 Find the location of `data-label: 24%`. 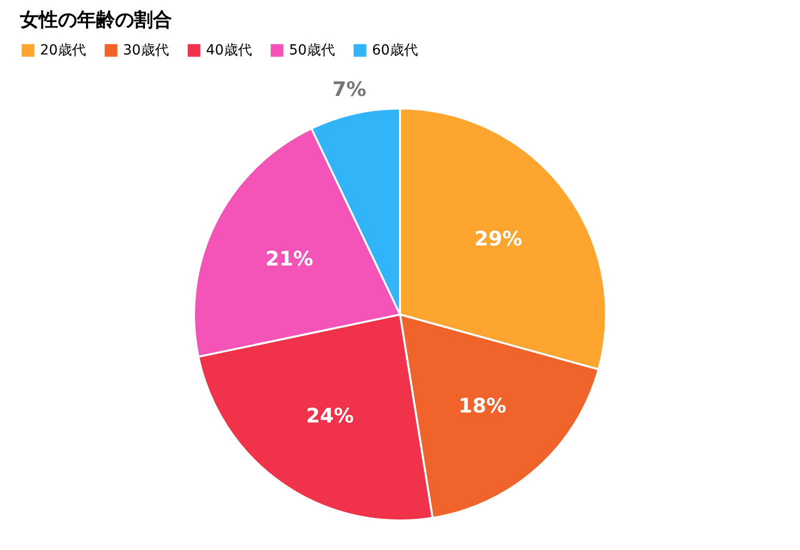

data-label: 24% is located at coordinates (330, 415).